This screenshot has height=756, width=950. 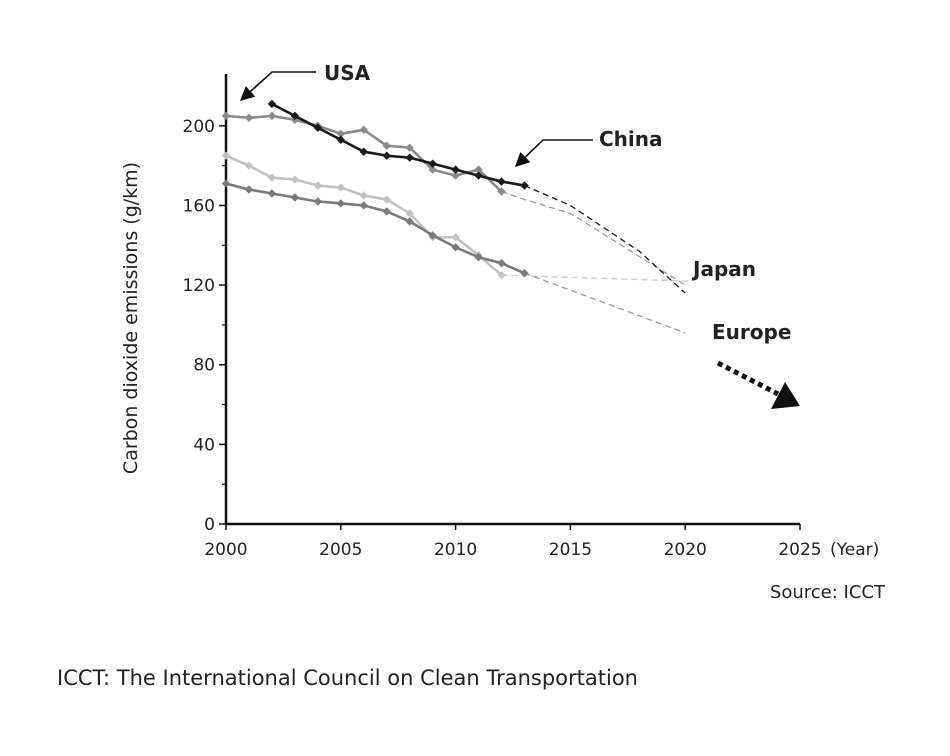 What do you see at coordinates (593, 278) in the screenshot?
I see `projection-line-japan` at bounding box center [593, 278].